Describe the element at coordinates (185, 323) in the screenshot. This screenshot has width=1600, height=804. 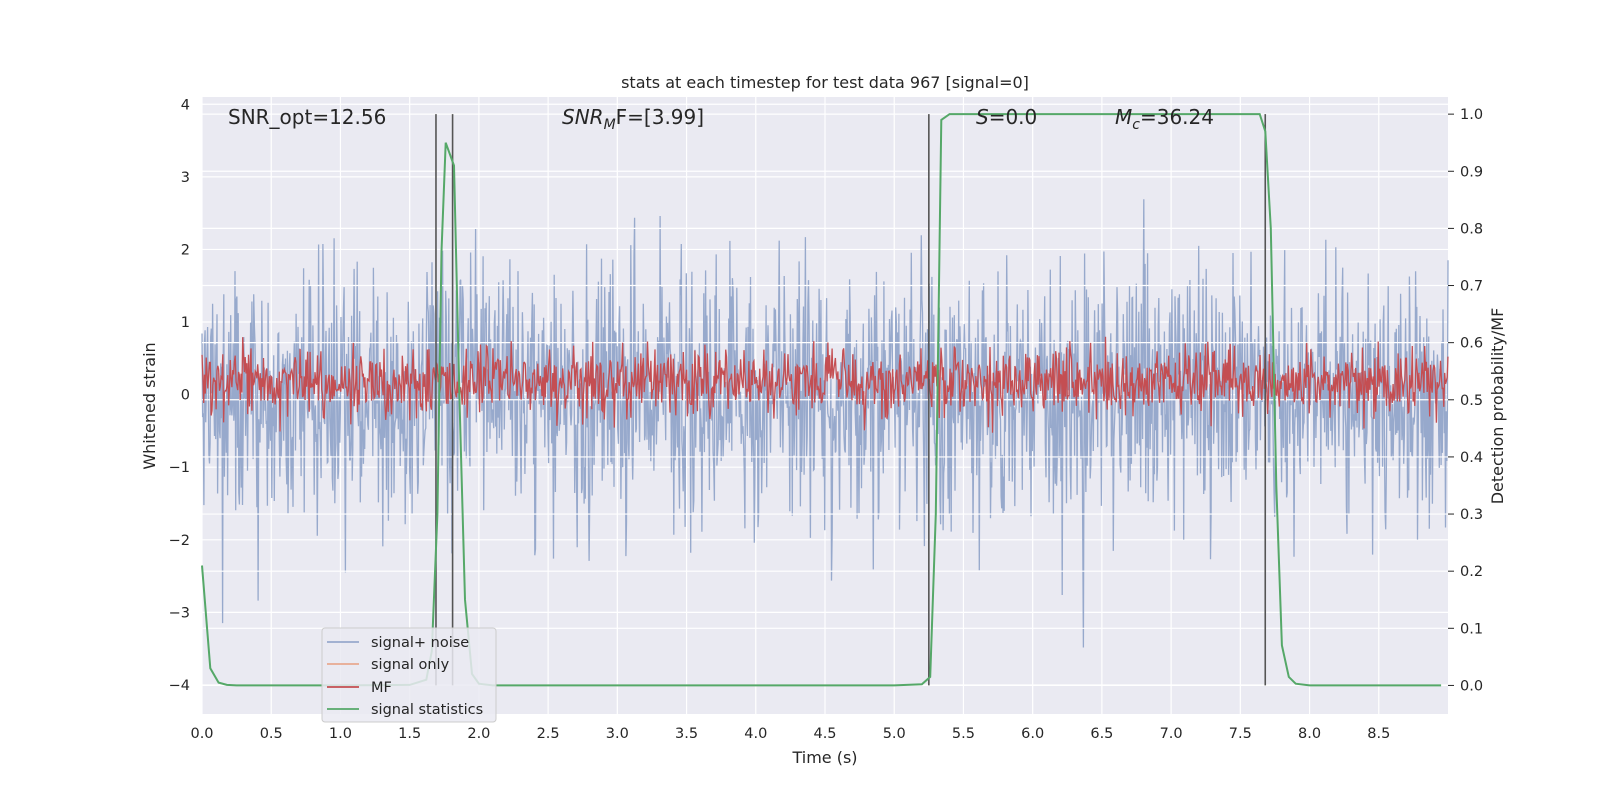
I see `y-tick-label-left: 1` at that location.